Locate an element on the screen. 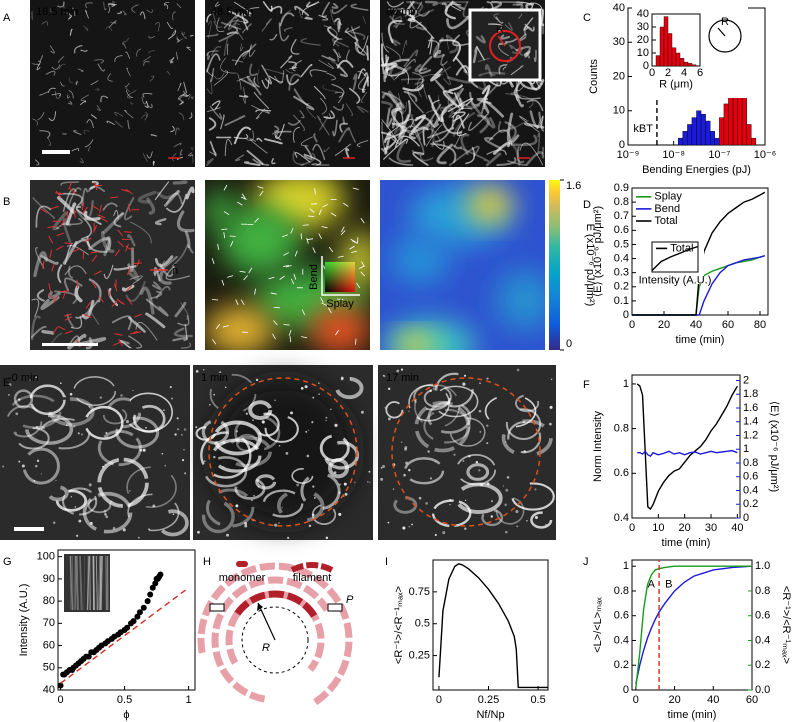  kymo-streak is located at coordinates (72, 583).